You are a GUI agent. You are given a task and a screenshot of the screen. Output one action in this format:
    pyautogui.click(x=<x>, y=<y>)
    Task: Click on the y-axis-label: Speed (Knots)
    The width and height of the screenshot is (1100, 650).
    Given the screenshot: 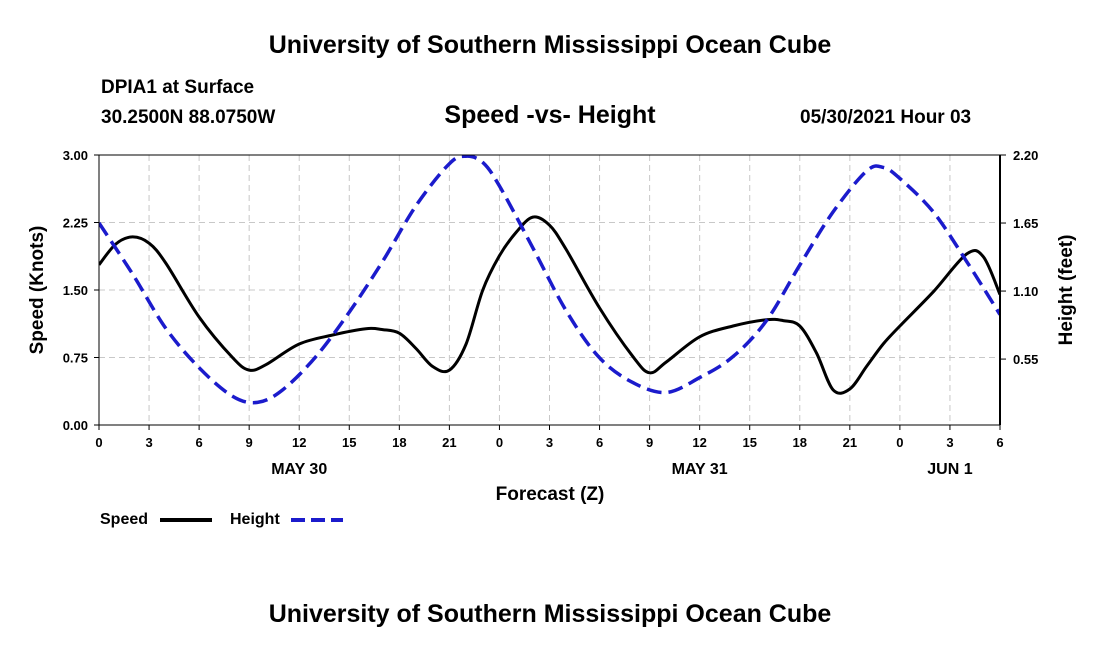 What is the action you would take?
    pyautogui.click(x=37, y=290)
    